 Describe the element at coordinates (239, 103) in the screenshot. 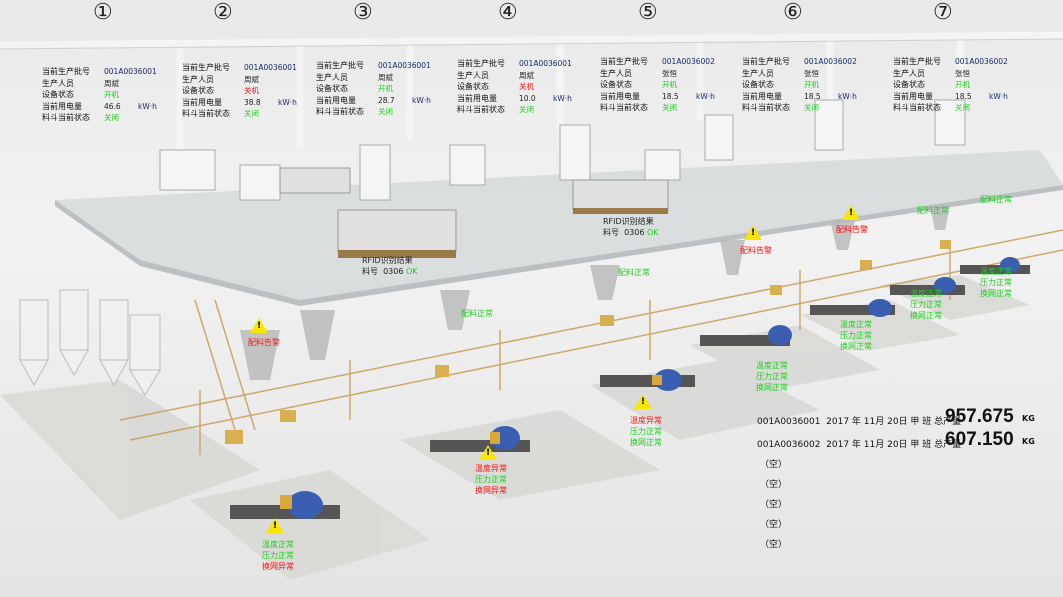

I see `panel-row-power: 当前用电量 38.8 kW·h` at that location.